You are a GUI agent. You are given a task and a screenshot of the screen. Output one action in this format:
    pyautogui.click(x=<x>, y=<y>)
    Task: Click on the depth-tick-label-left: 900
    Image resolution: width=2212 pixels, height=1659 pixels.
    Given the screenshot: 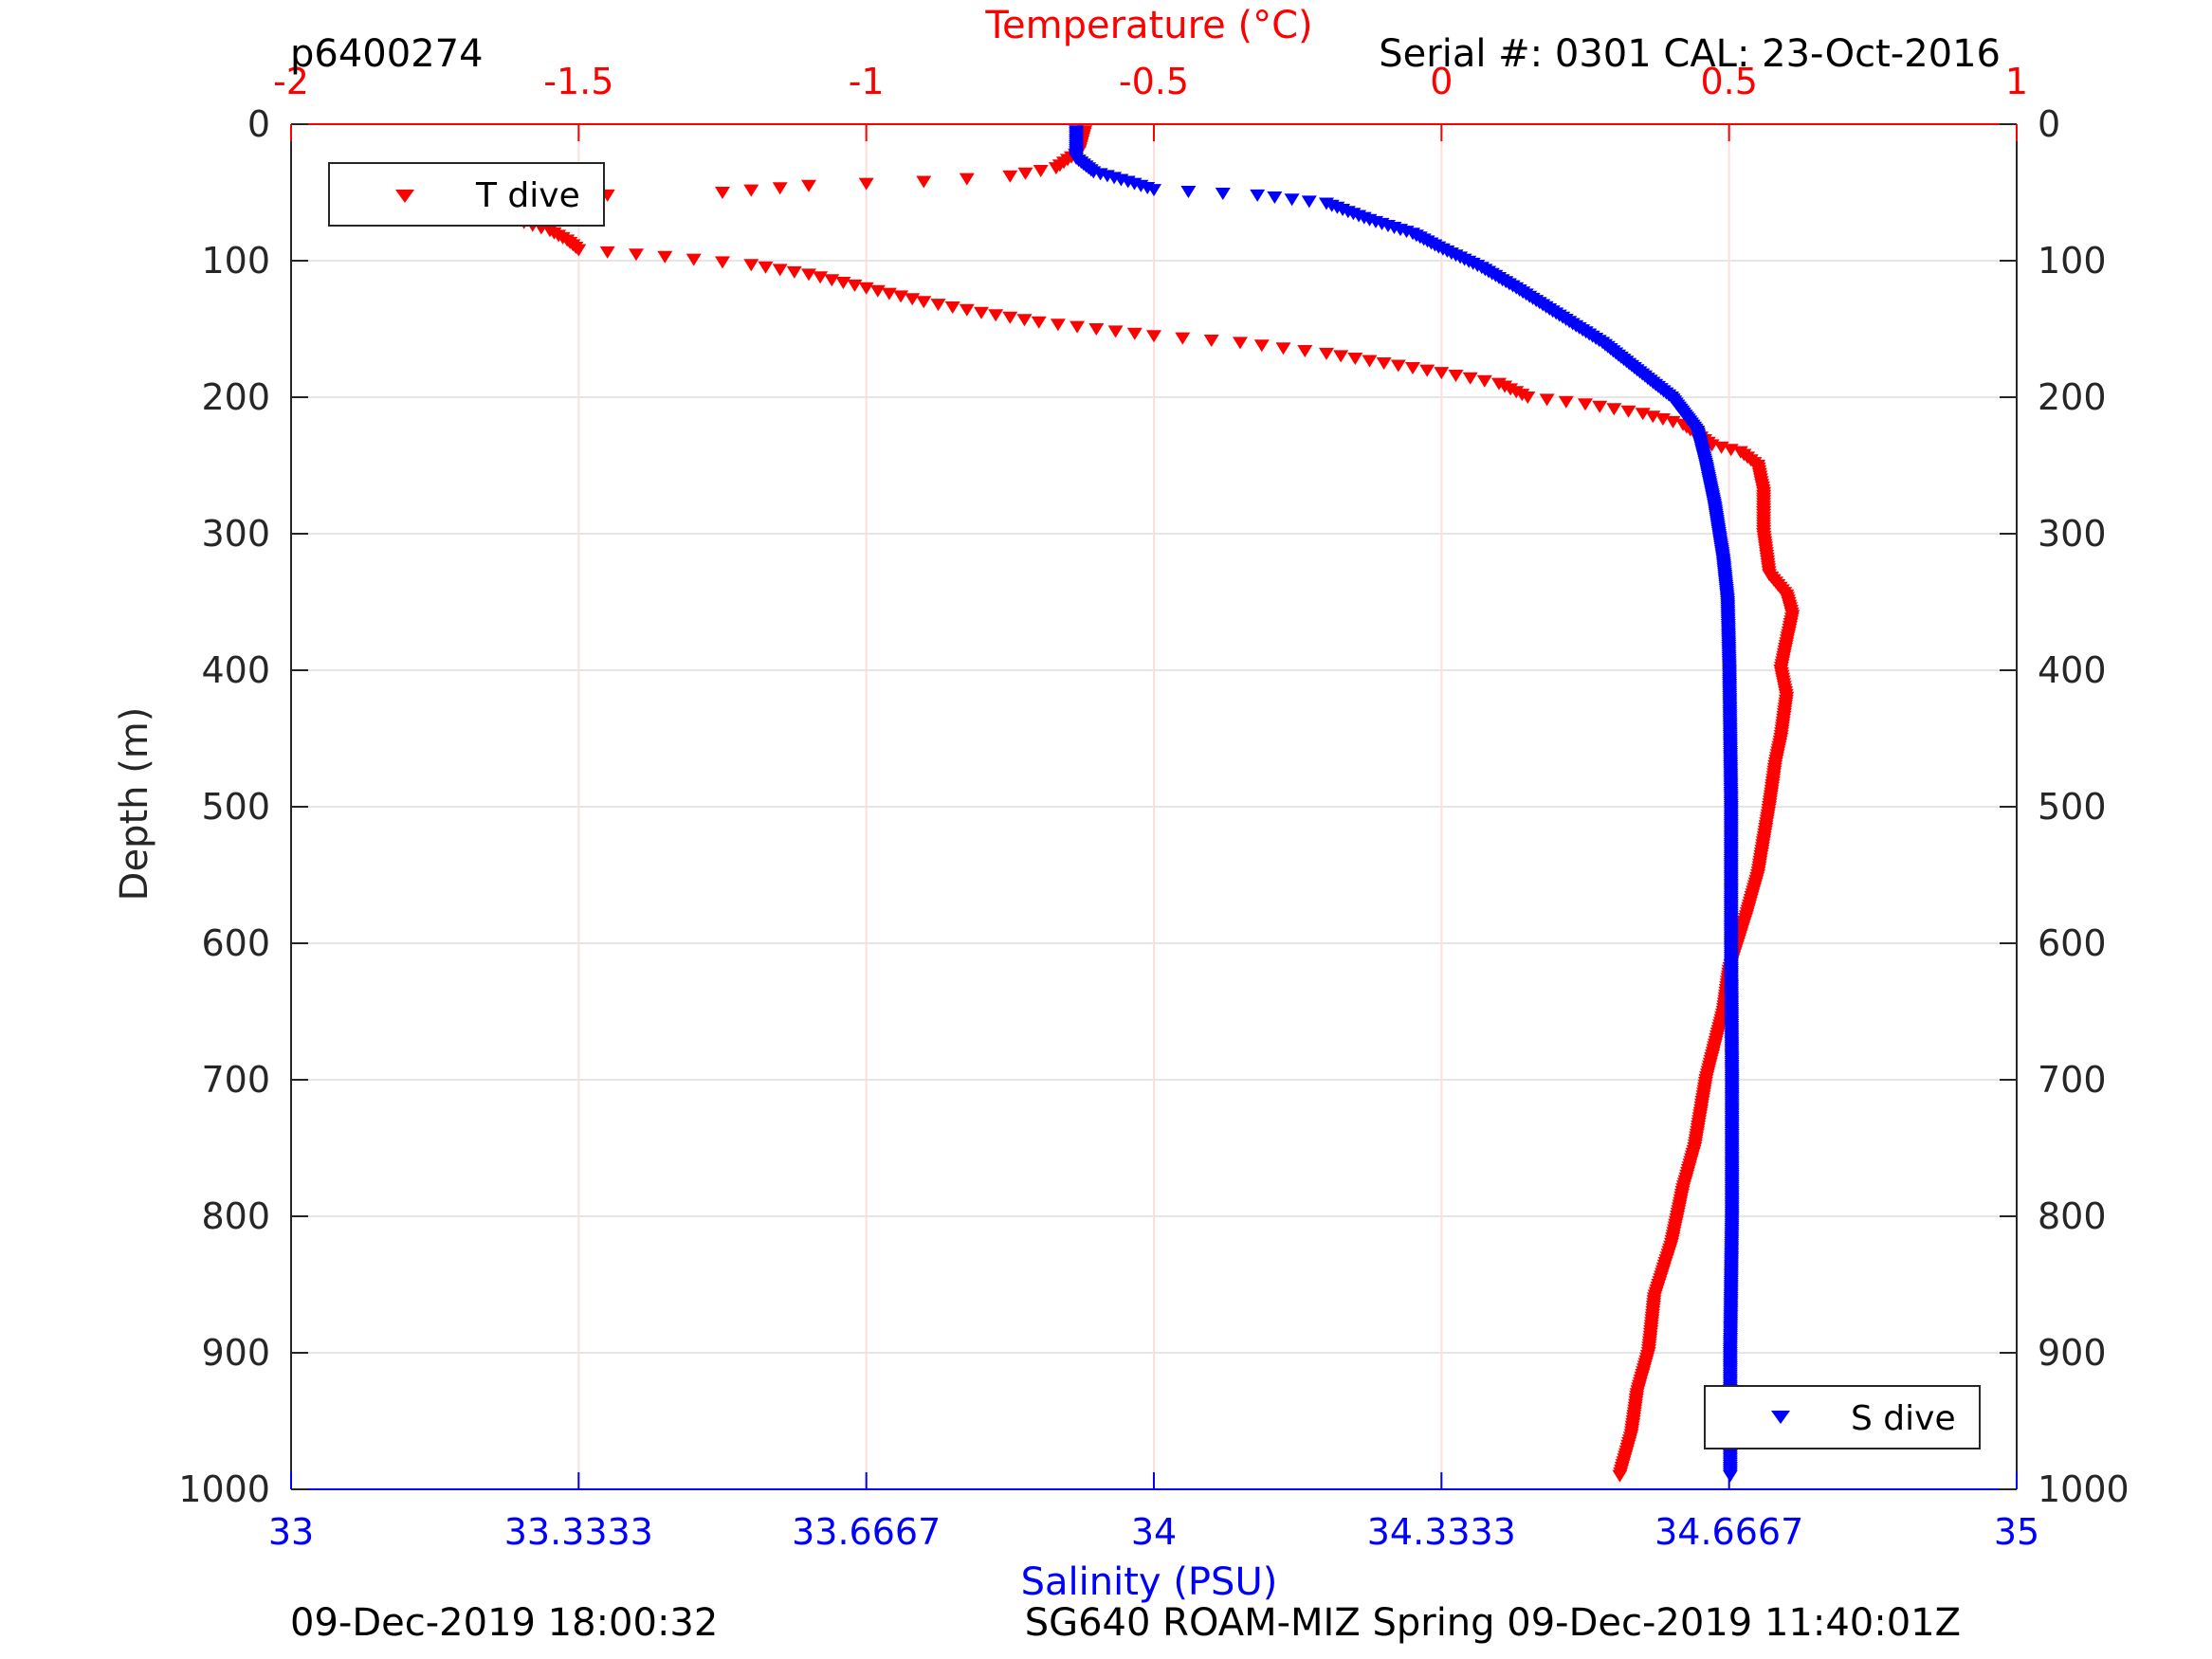 What is the action you would take?
    pyautogui.click(x=235, y=1353)
    